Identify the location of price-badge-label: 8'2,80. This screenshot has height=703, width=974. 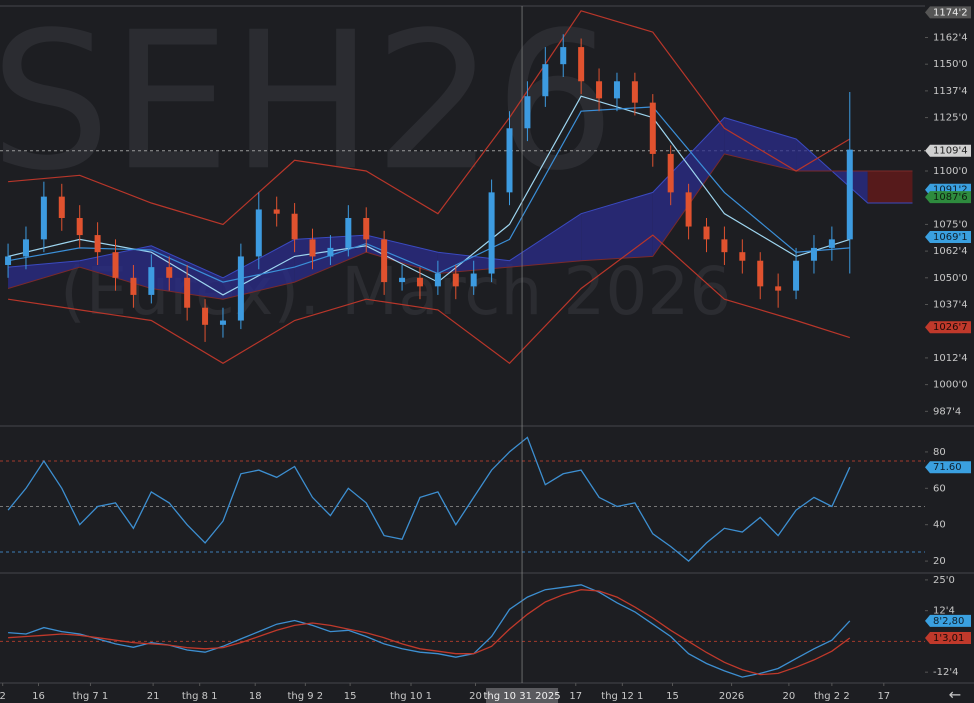
(948, 621).